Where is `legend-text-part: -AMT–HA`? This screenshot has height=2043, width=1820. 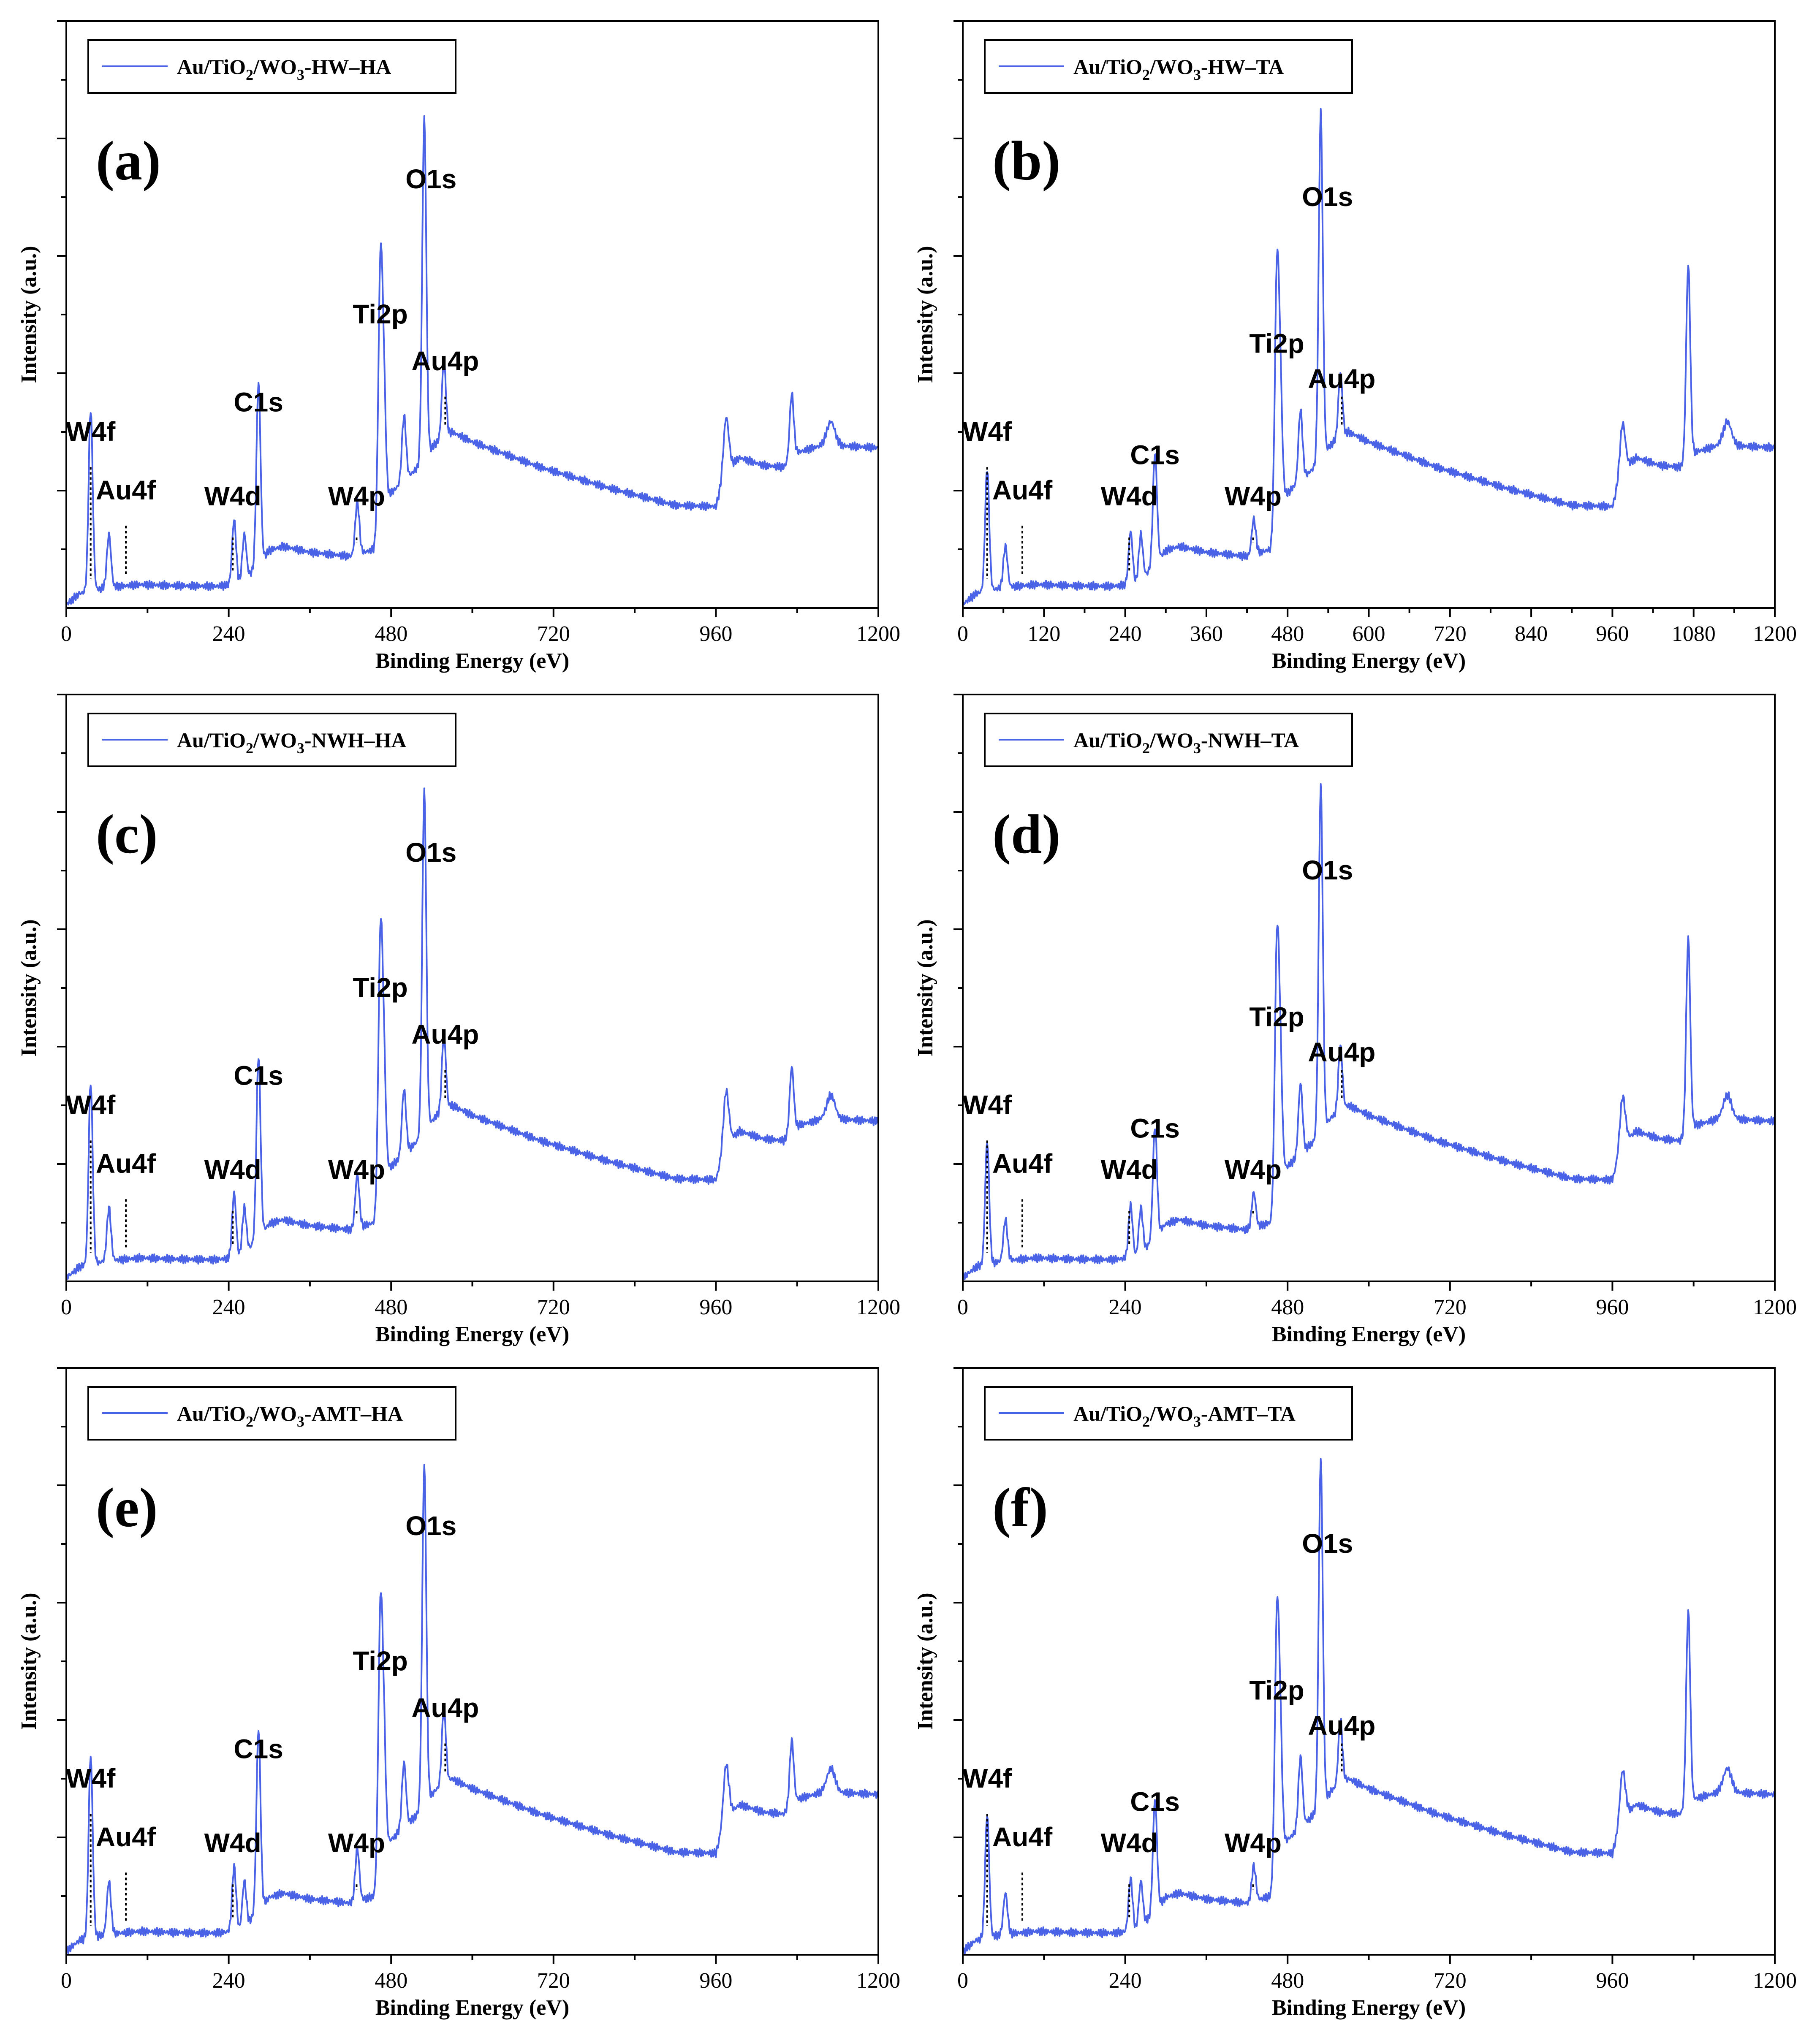
legend-text-part: -AMT–HA is located at coordinates (353, 1414).